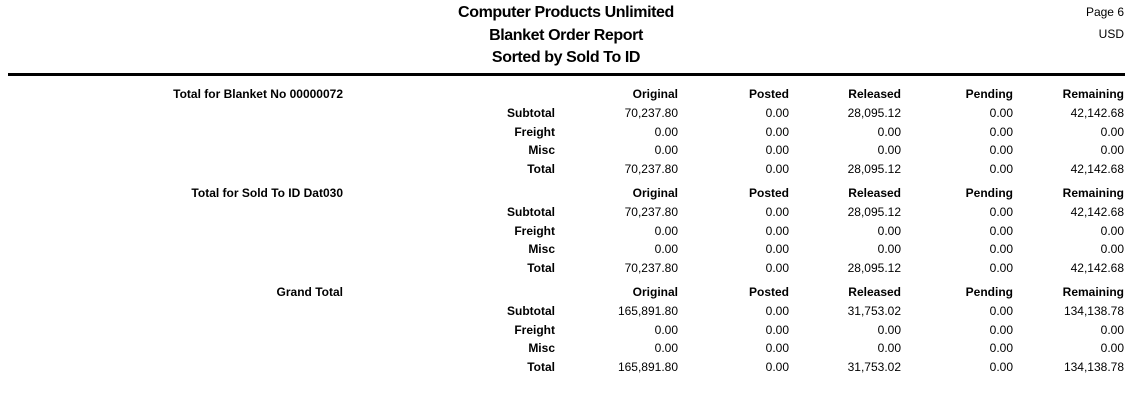 This screenshot has width=1129, height=418. I want to click on report-sort: Sorted by Sold To ID, so click(566, 57).